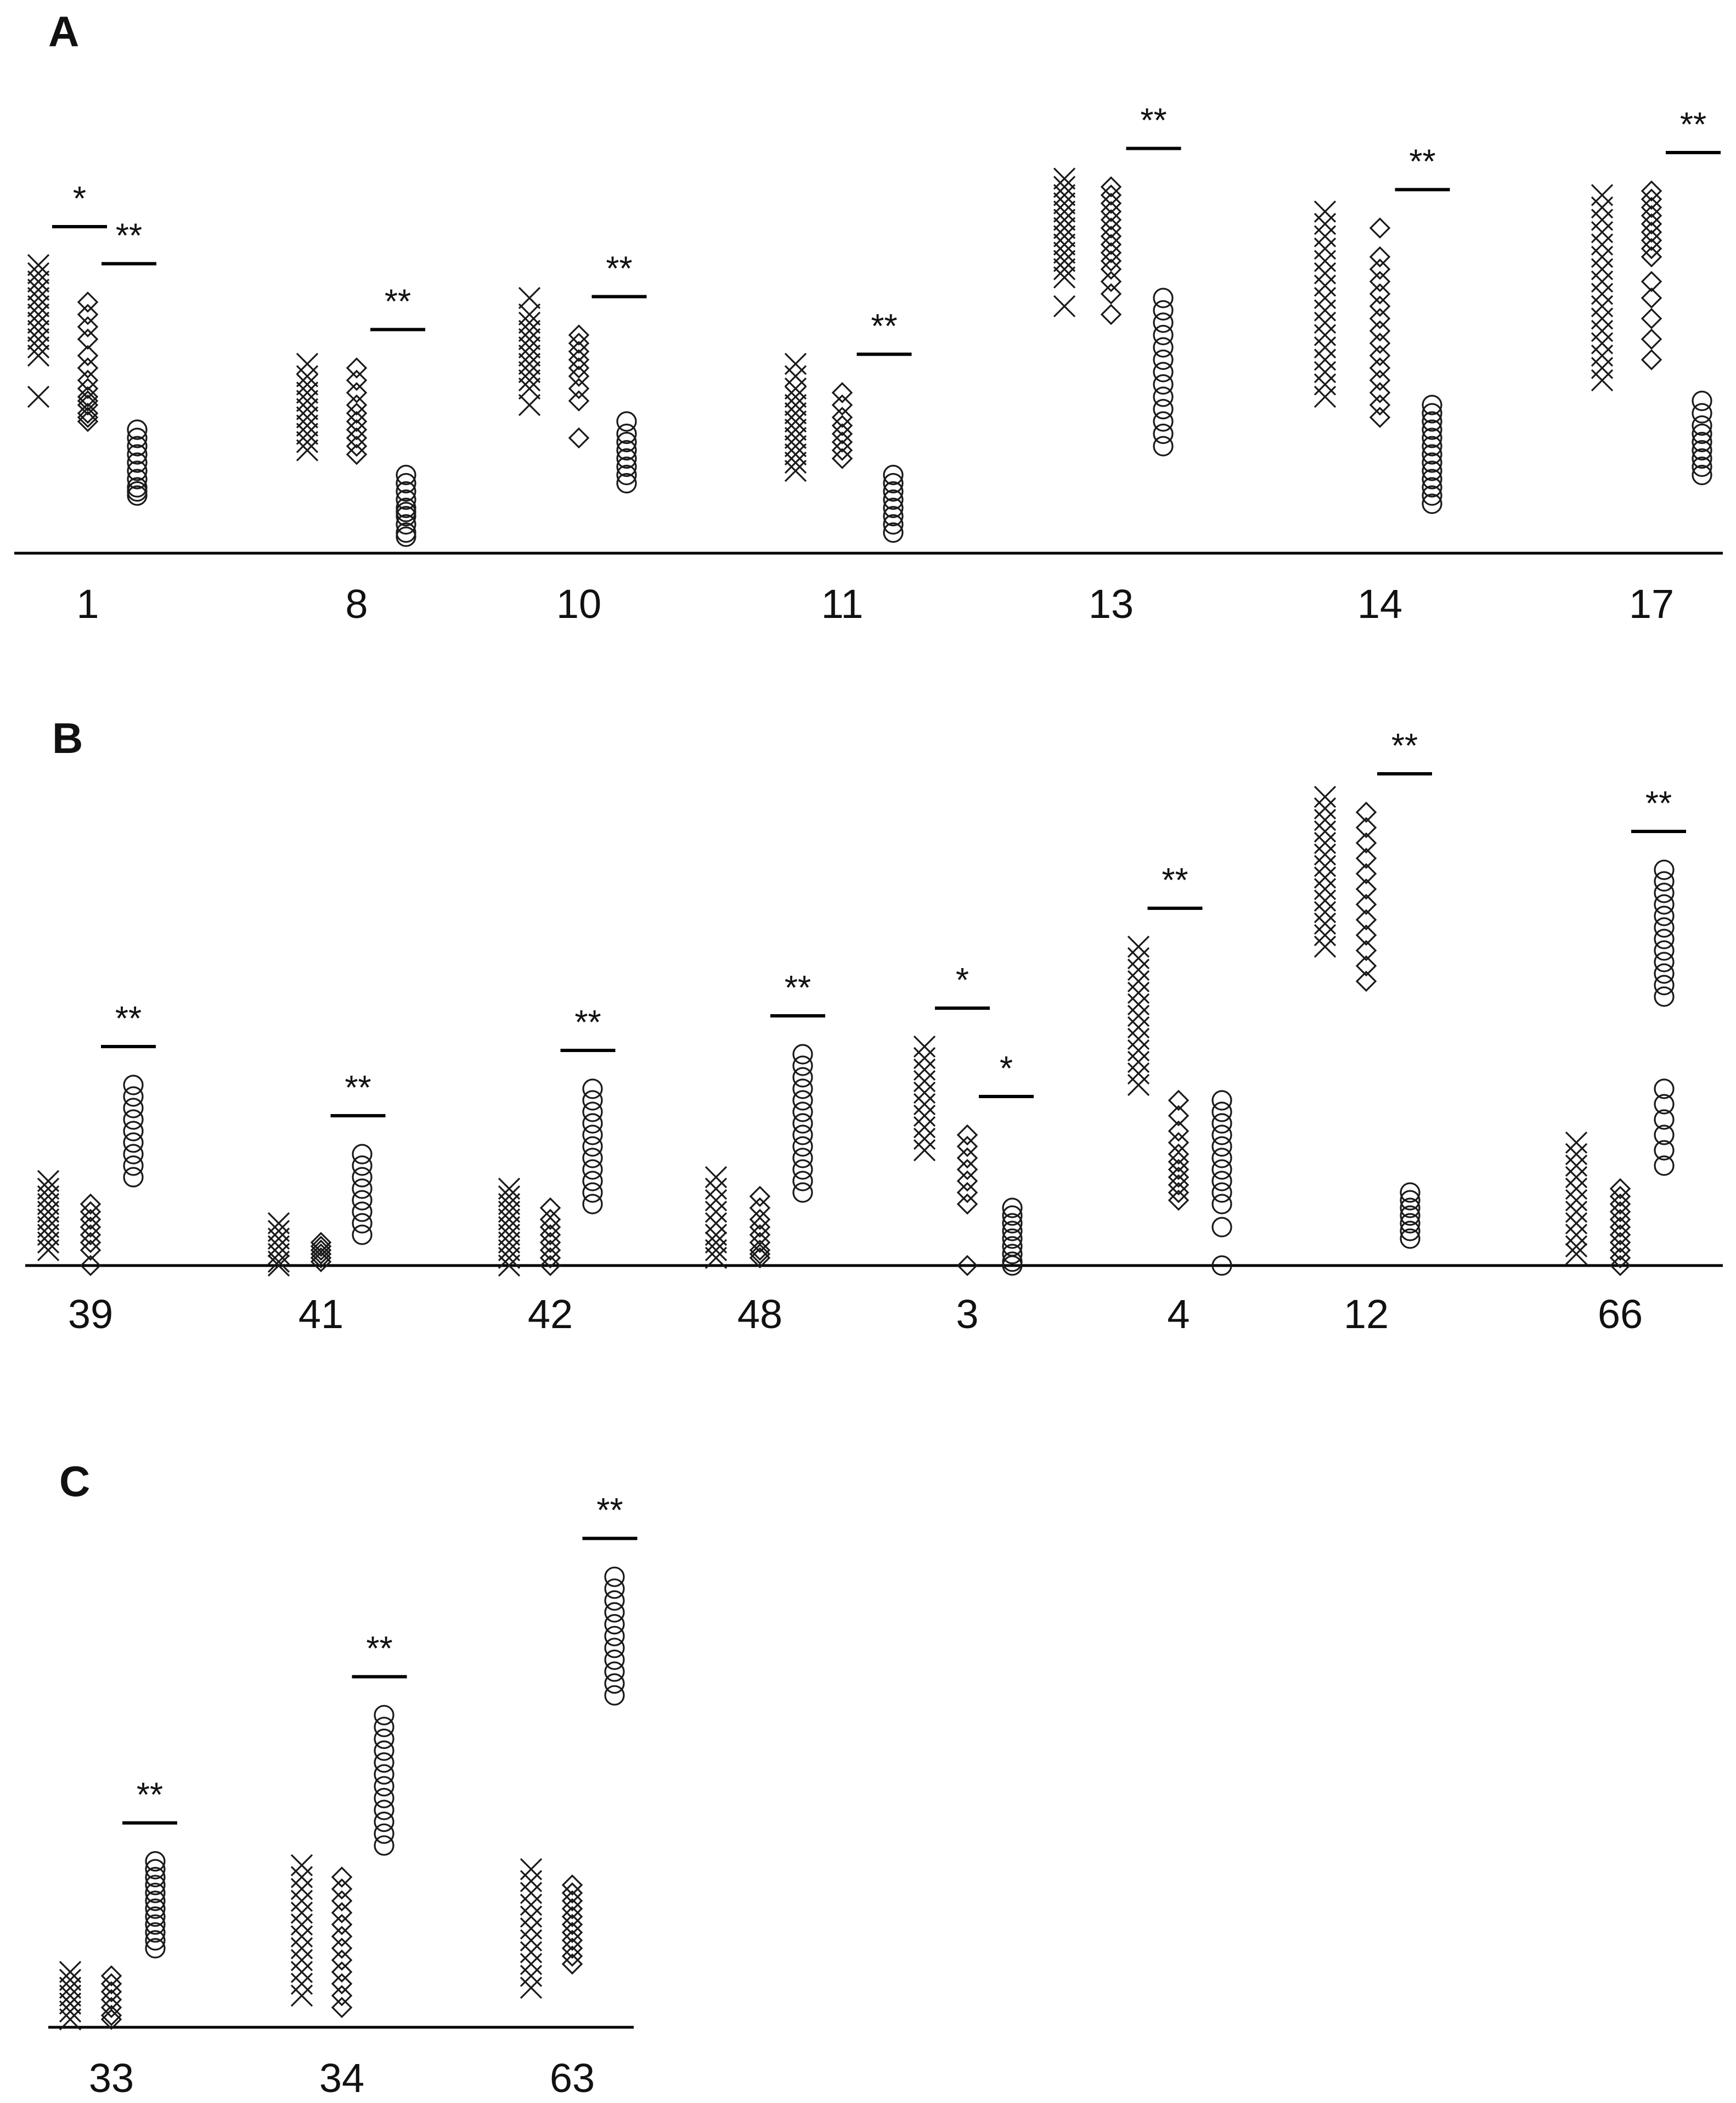 This screenshot has height=2103, width=1736. What do you see at coordinates (587, 1023) in the screenshot?
I see `sig-label-b-42-0: **` at bounding box center [587, 1023].